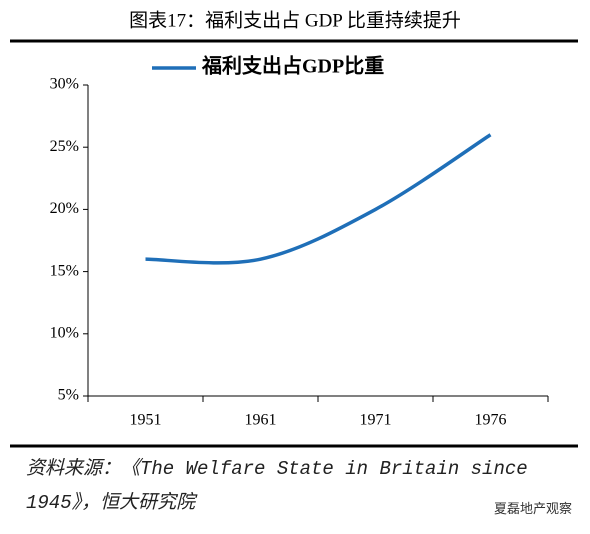  Describe the element at coordinates (295, 20) in the screenshot. I see `chart-title: 图表17：福利支出占 GDP 比重持续提升` at that location.